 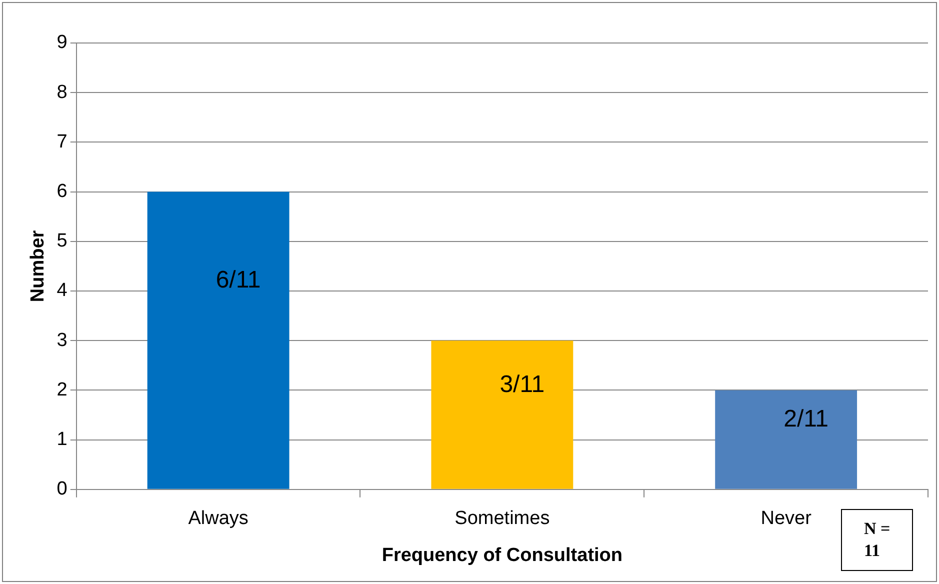 What do you see at coordinates (62, 291) in the screenshot?
I see `y-tick-label: 4` at bounding box center [62, 291].